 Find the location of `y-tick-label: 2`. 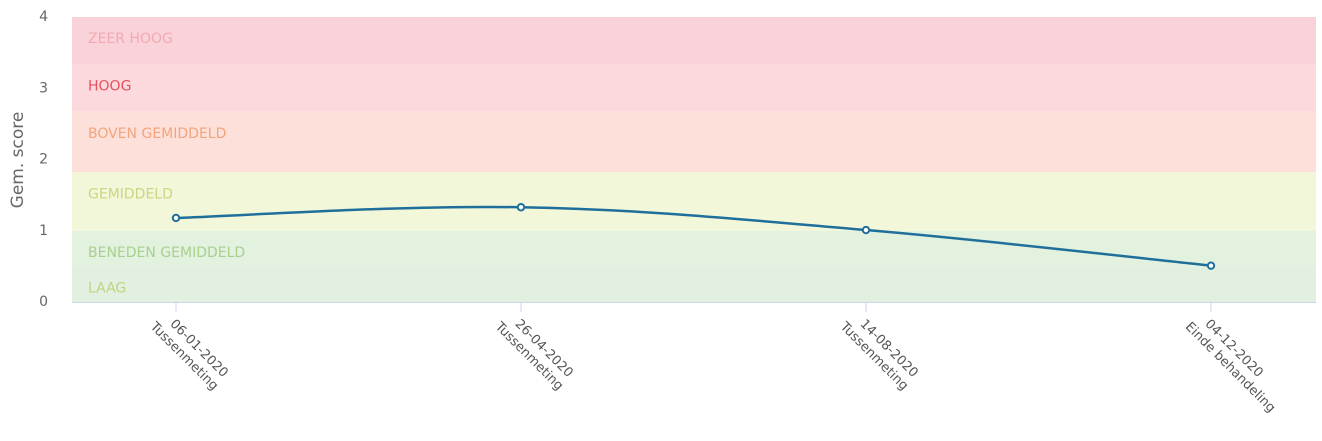

y-tick-label: 2 is located at coordinates (43, 160).